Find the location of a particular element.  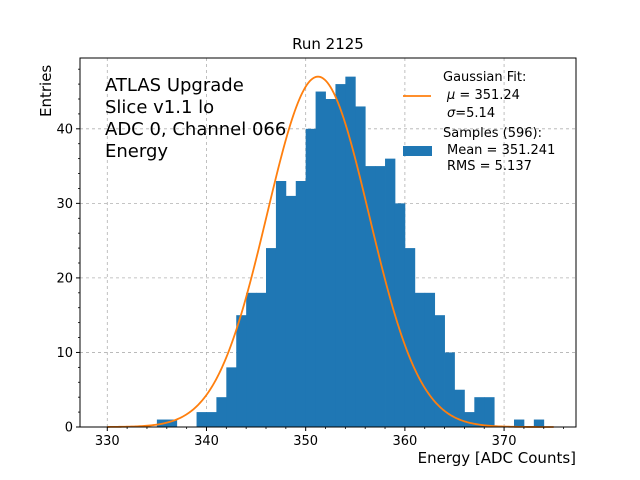

y-tick-label: 10 is located at coordinates (64, 353).